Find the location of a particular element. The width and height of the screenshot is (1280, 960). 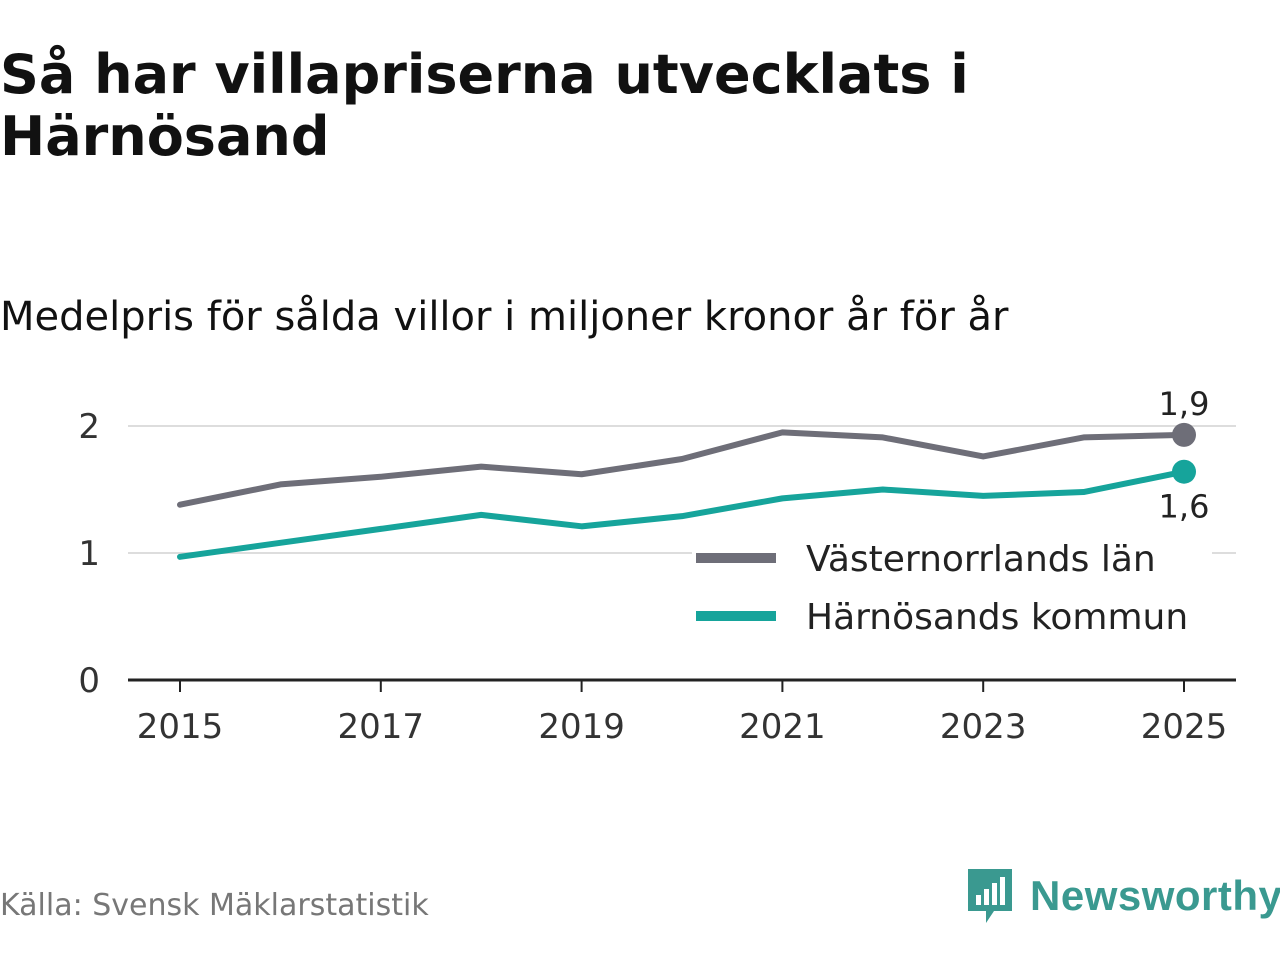

x-tick-label: 2017 is located at coordinates (381, 727).